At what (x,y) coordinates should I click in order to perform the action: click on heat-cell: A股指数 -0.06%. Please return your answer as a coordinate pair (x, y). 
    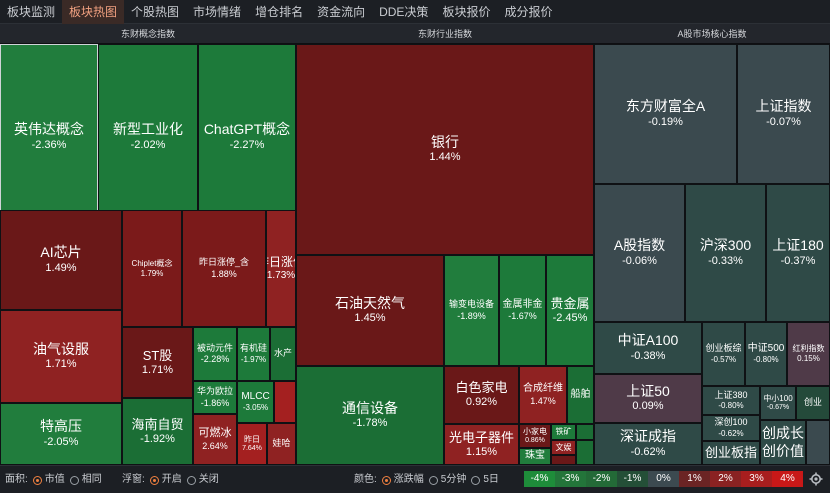
    Looking at the image, I should click on (639, 253).